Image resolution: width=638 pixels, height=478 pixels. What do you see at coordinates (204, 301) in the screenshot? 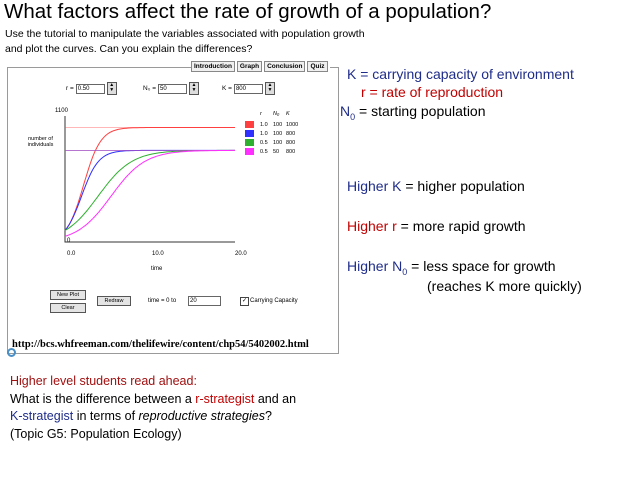
I see `time-range-input: 20` at bounding box center [204, 301].